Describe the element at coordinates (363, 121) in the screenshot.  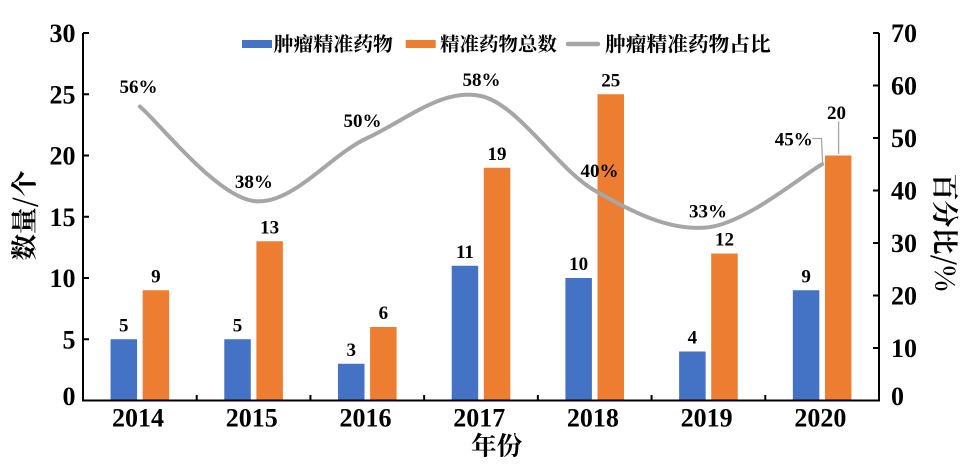
I see `svg-text: 50%` at that location.